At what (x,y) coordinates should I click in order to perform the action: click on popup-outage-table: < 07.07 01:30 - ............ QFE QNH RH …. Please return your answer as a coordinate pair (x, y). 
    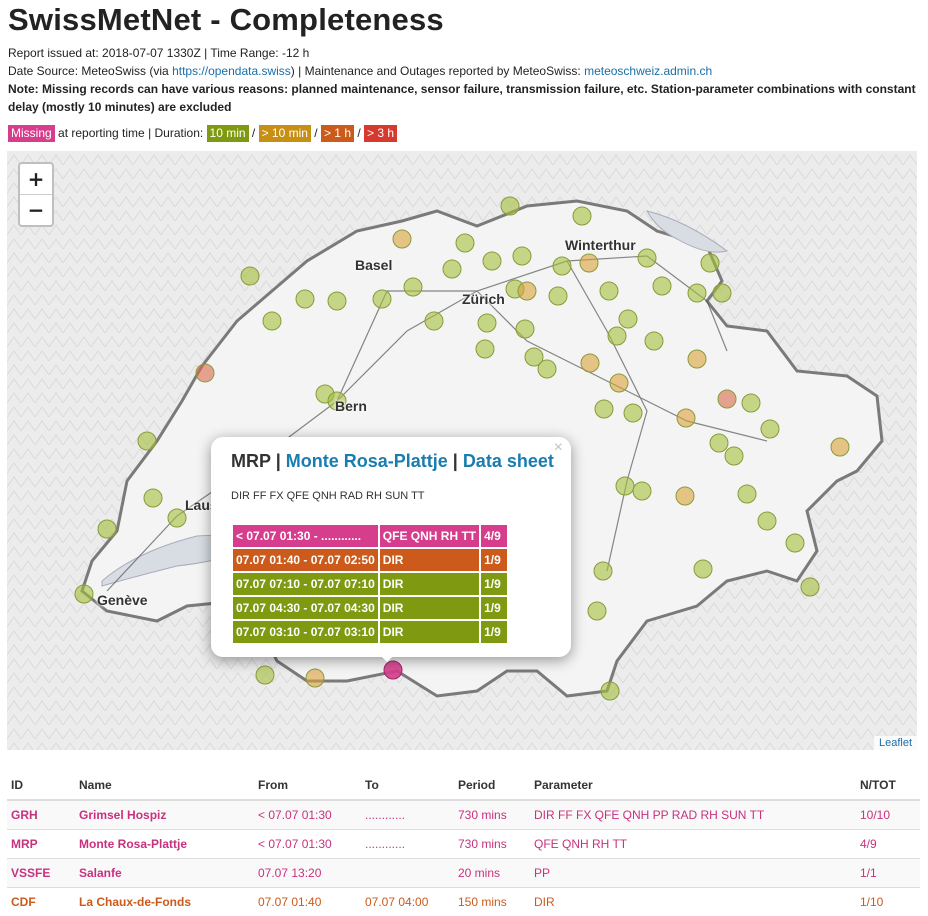
    Looking at the image, I should click on (370, 584).